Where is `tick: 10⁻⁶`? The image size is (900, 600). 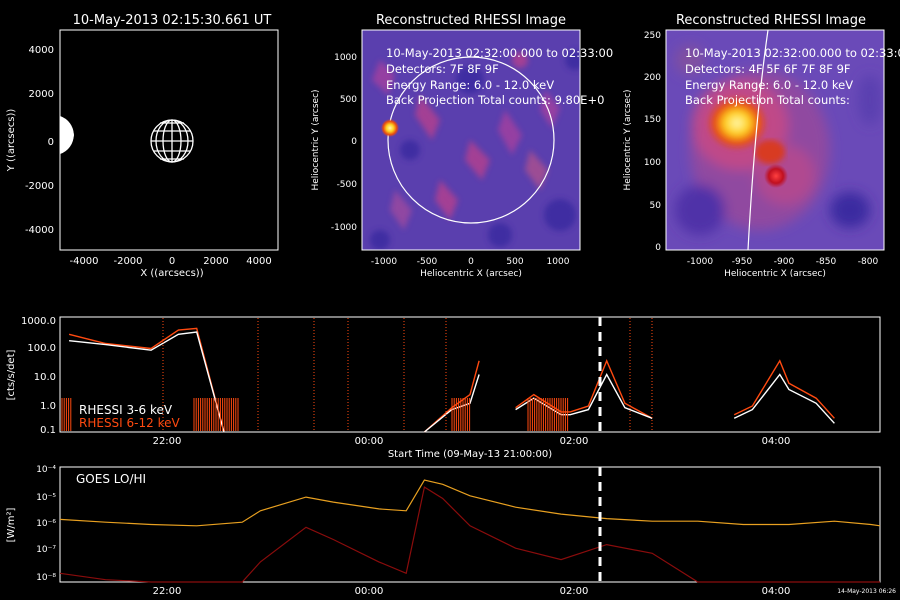
tick: 10⁻⁶ is located at coordinates (46, 524).